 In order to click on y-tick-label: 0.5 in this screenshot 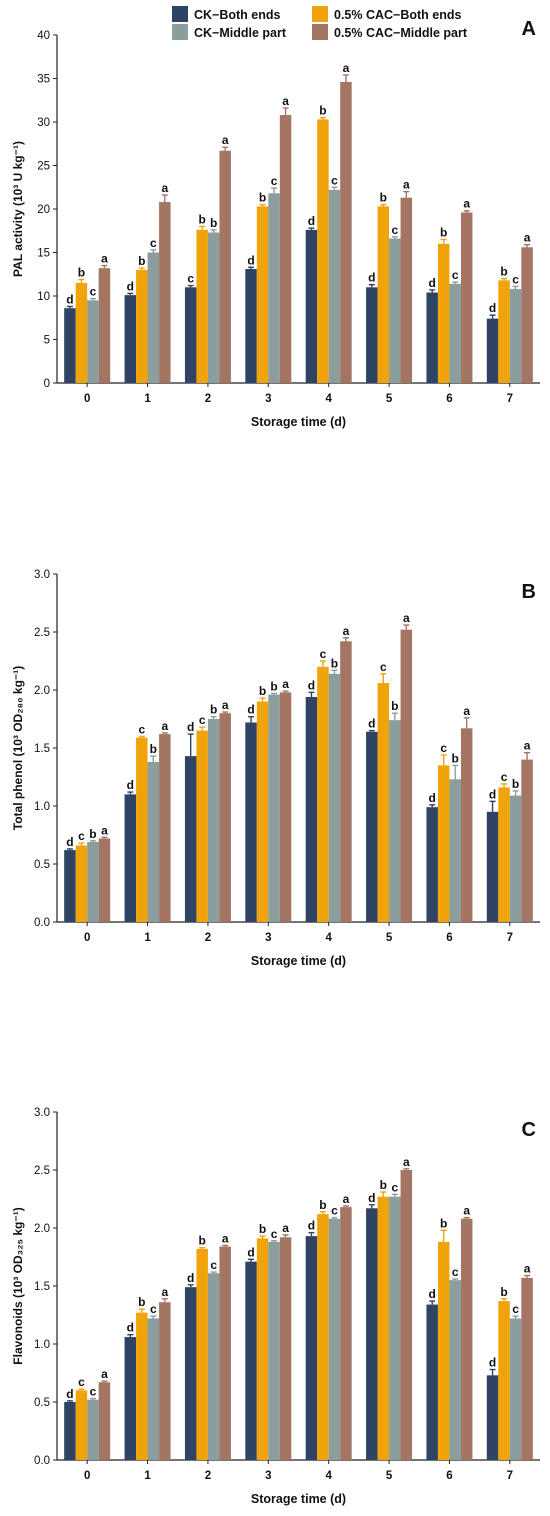, I will do `click(42, 1403)`.